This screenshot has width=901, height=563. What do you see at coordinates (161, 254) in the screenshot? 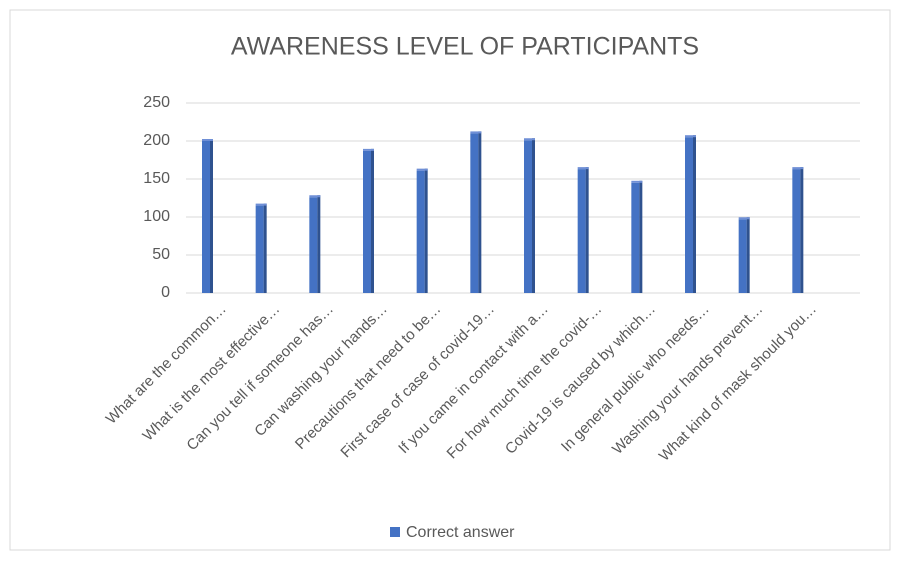
I see `y-tick-label: 50` at bounding box center [161, 254].